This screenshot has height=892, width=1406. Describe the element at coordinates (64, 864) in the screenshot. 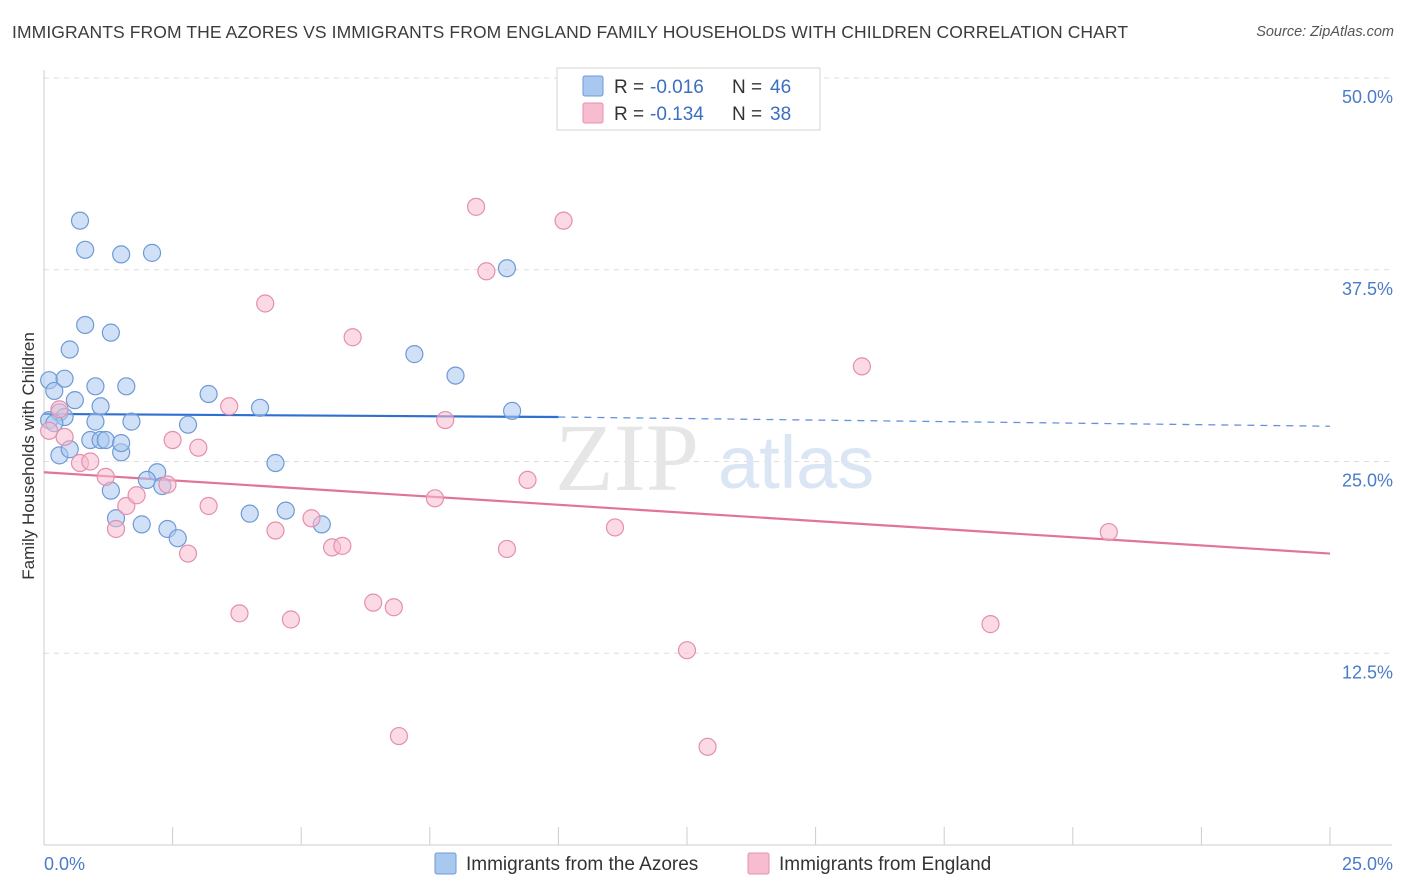

I see `x-tick-label-min: 0.0%` at that location.